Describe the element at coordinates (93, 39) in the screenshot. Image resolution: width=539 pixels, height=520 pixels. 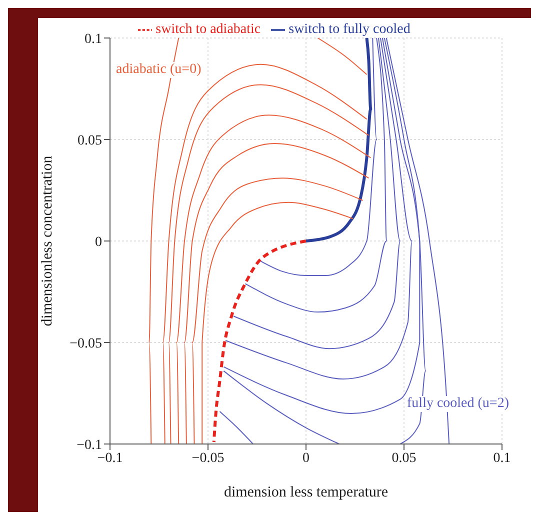
I see `y-tick-label: 0.1` at that location.